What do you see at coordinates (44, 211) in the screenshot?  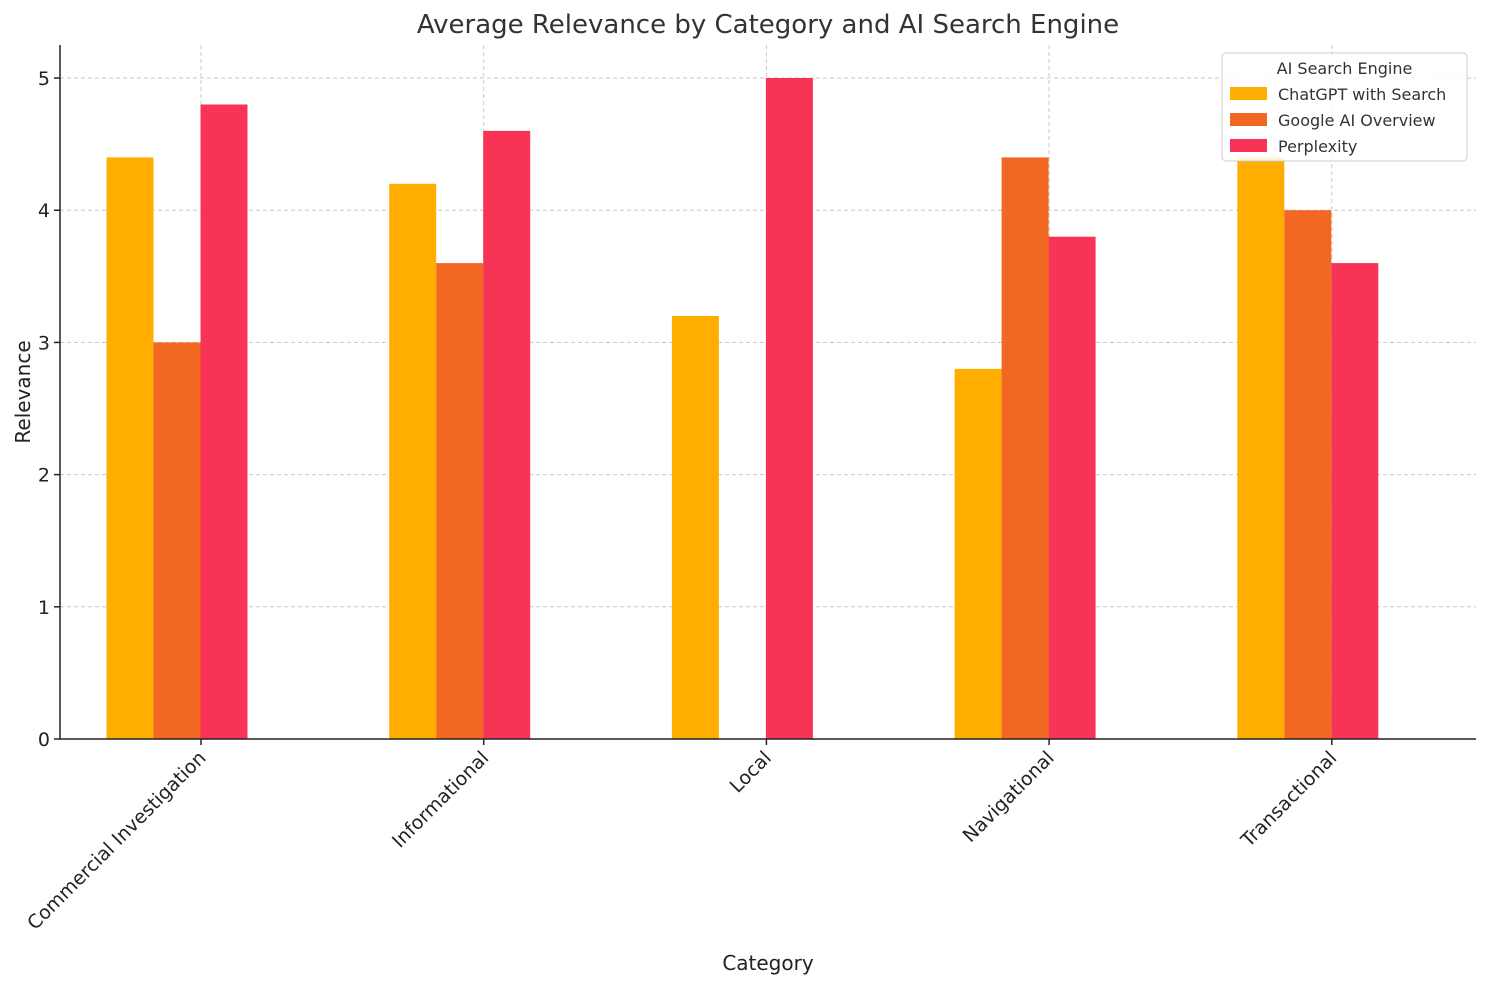 I see `y-tick-label: 4` at bounding box center [44, 211].